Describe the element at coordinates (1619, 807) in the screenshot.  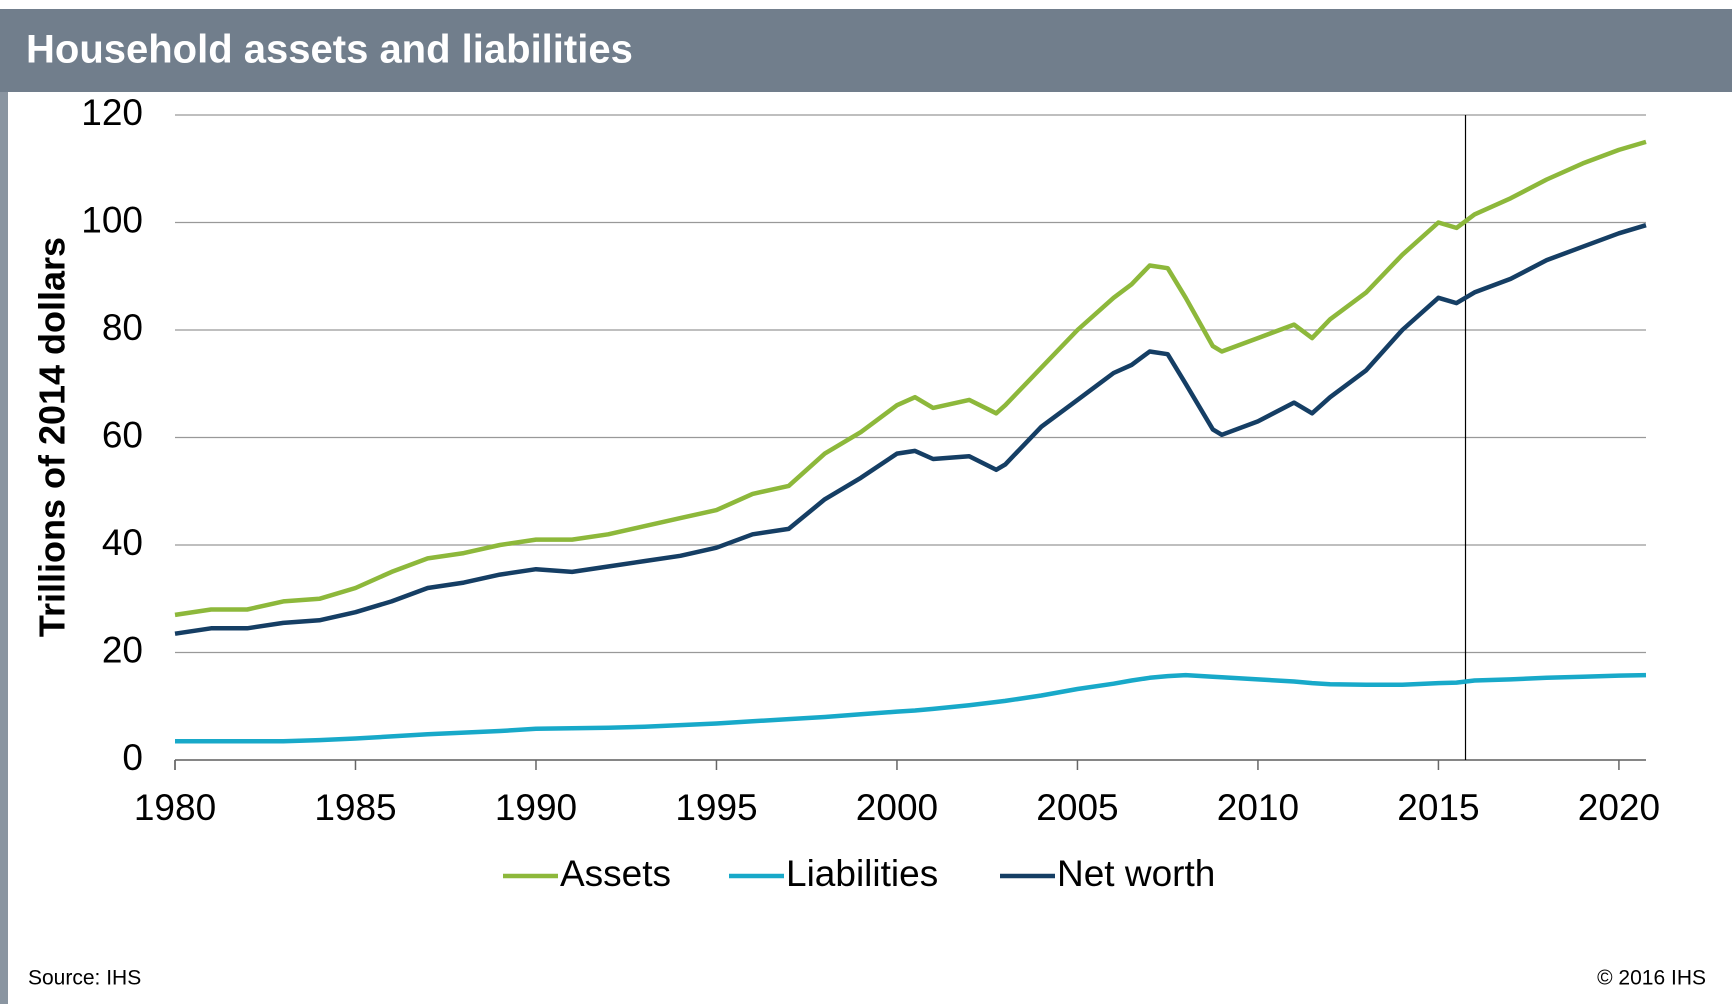
I see `x-tick-label: 2020` at that location.